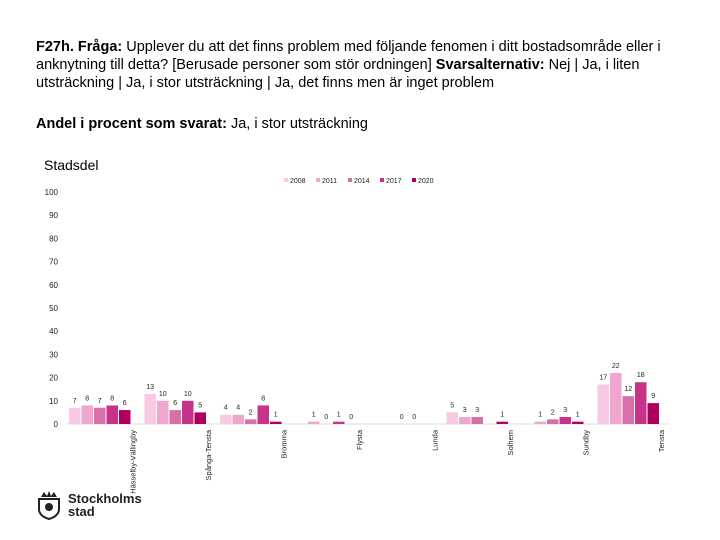 Image resolution: width=720 pixels, height=540 pixels. What do you see at coordinates (53, 238) in the screenshot?
I see `y-tick-label: 80` at bounding box center [53, 238].